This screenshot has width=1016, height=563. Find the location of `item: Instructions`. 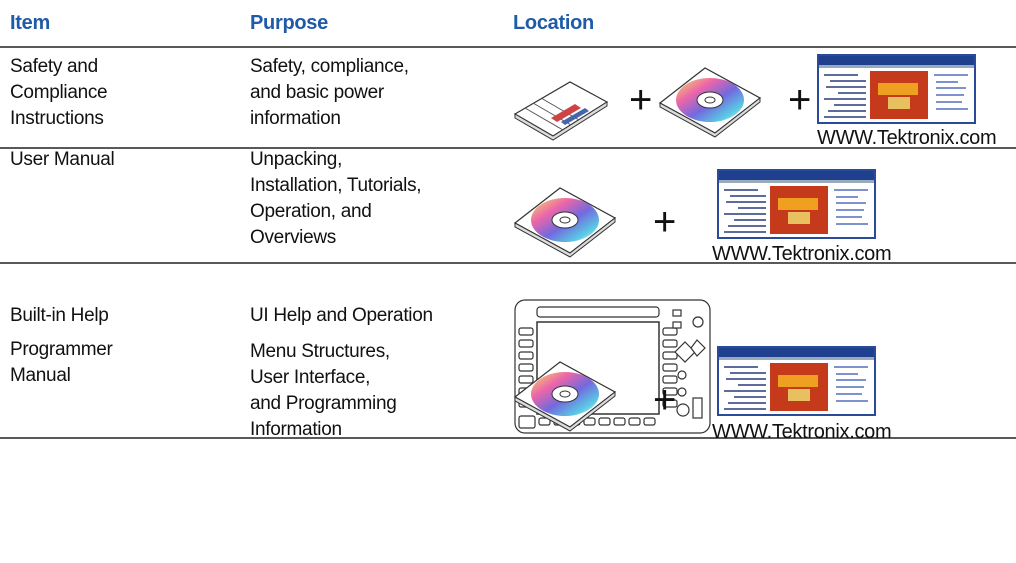

item: Instructions is located at coordinates (57, 118).